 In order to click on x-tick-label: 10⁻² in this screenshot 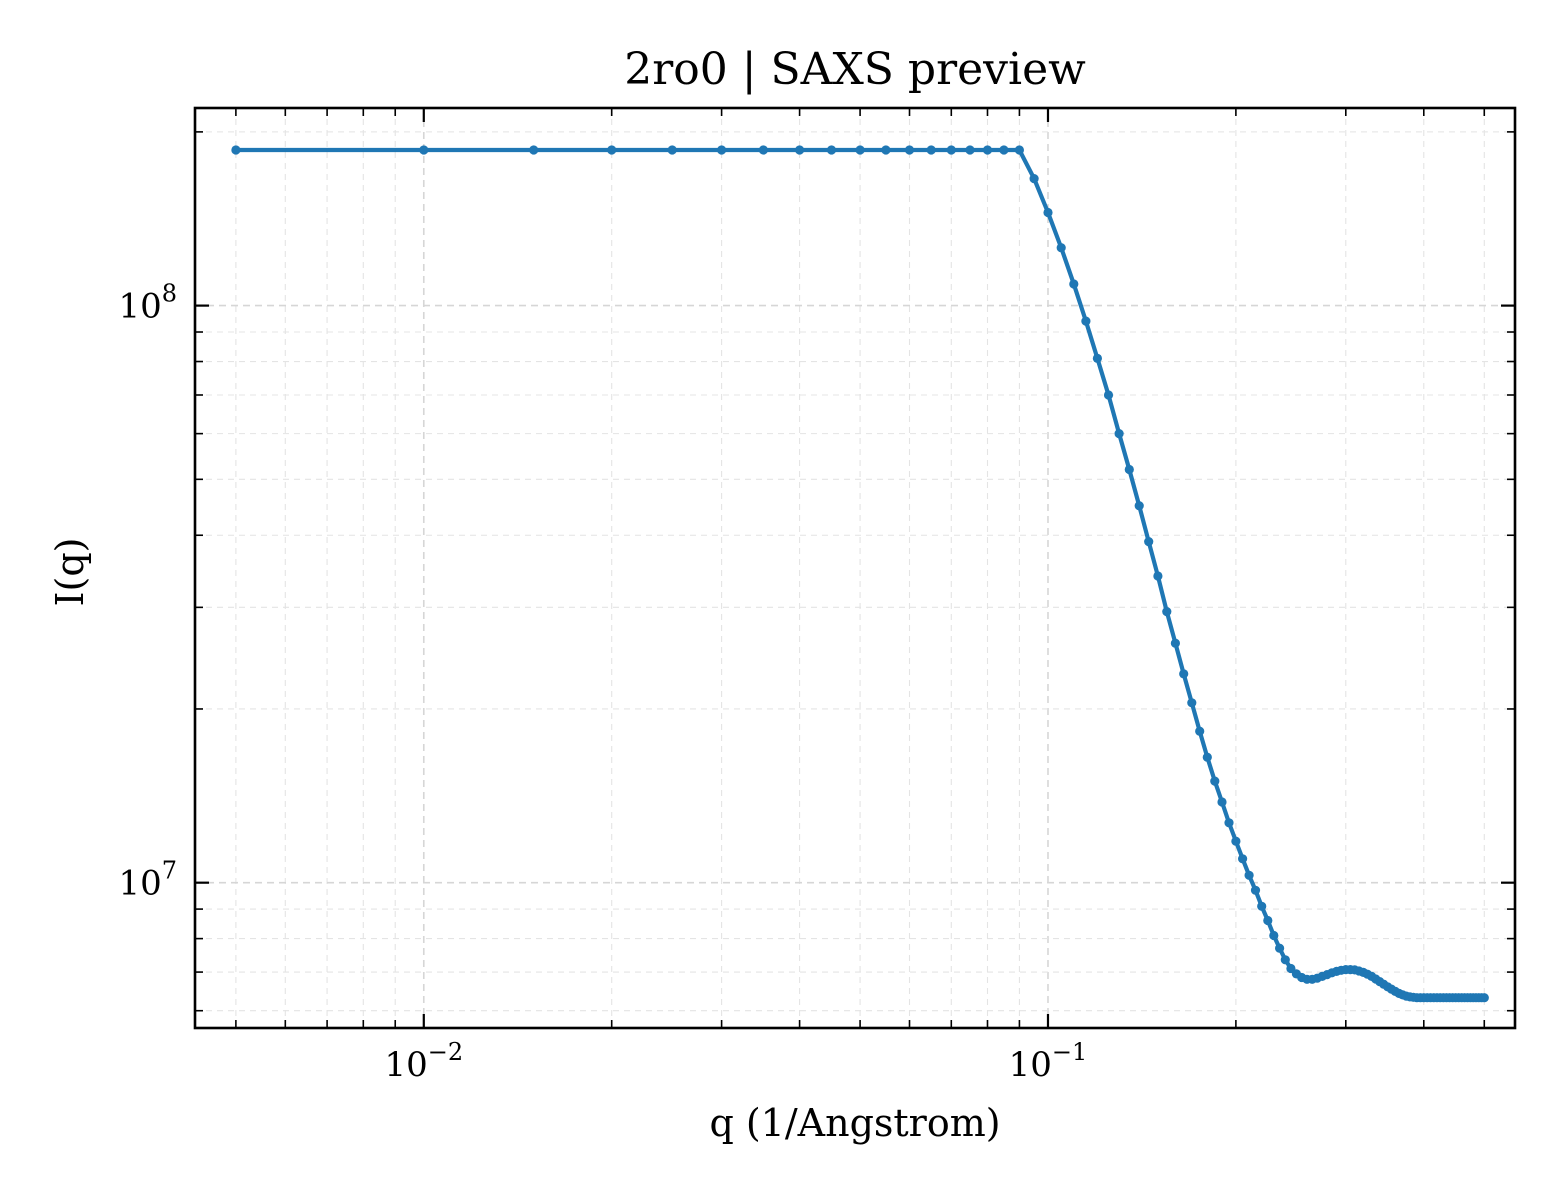, I will do `click(423, 1061)`.